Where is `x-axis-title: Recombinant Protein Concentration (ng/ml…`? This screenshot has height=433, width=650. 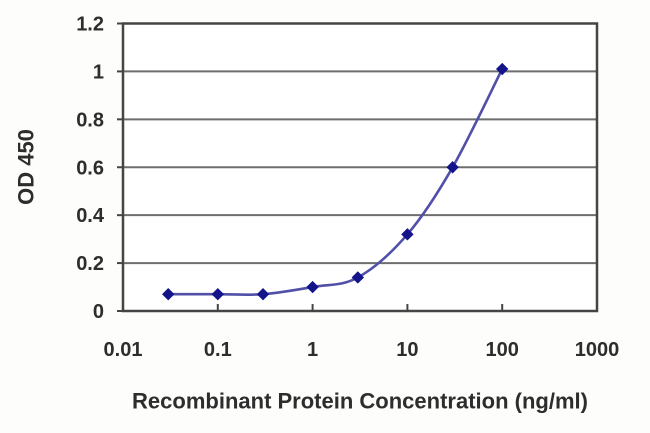
x-axis-title: Recombinant Protein Concentration (ng/ml… is located at coordinates (360, 401).